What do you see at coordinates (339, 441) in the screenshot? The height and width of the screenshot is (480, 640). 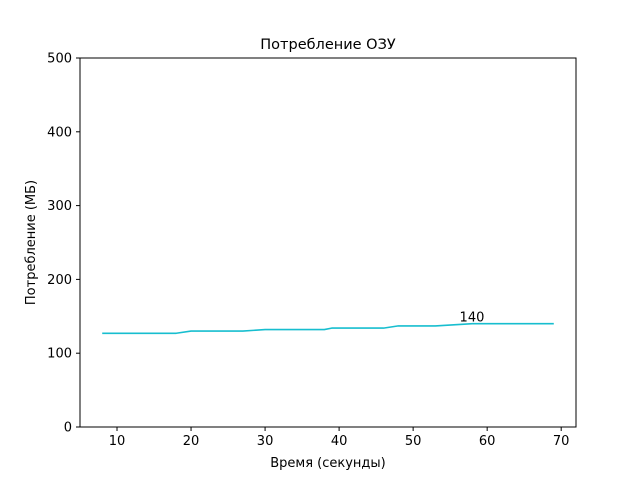 I see `x-tick-label: 40` at bounding box center [339, 441].